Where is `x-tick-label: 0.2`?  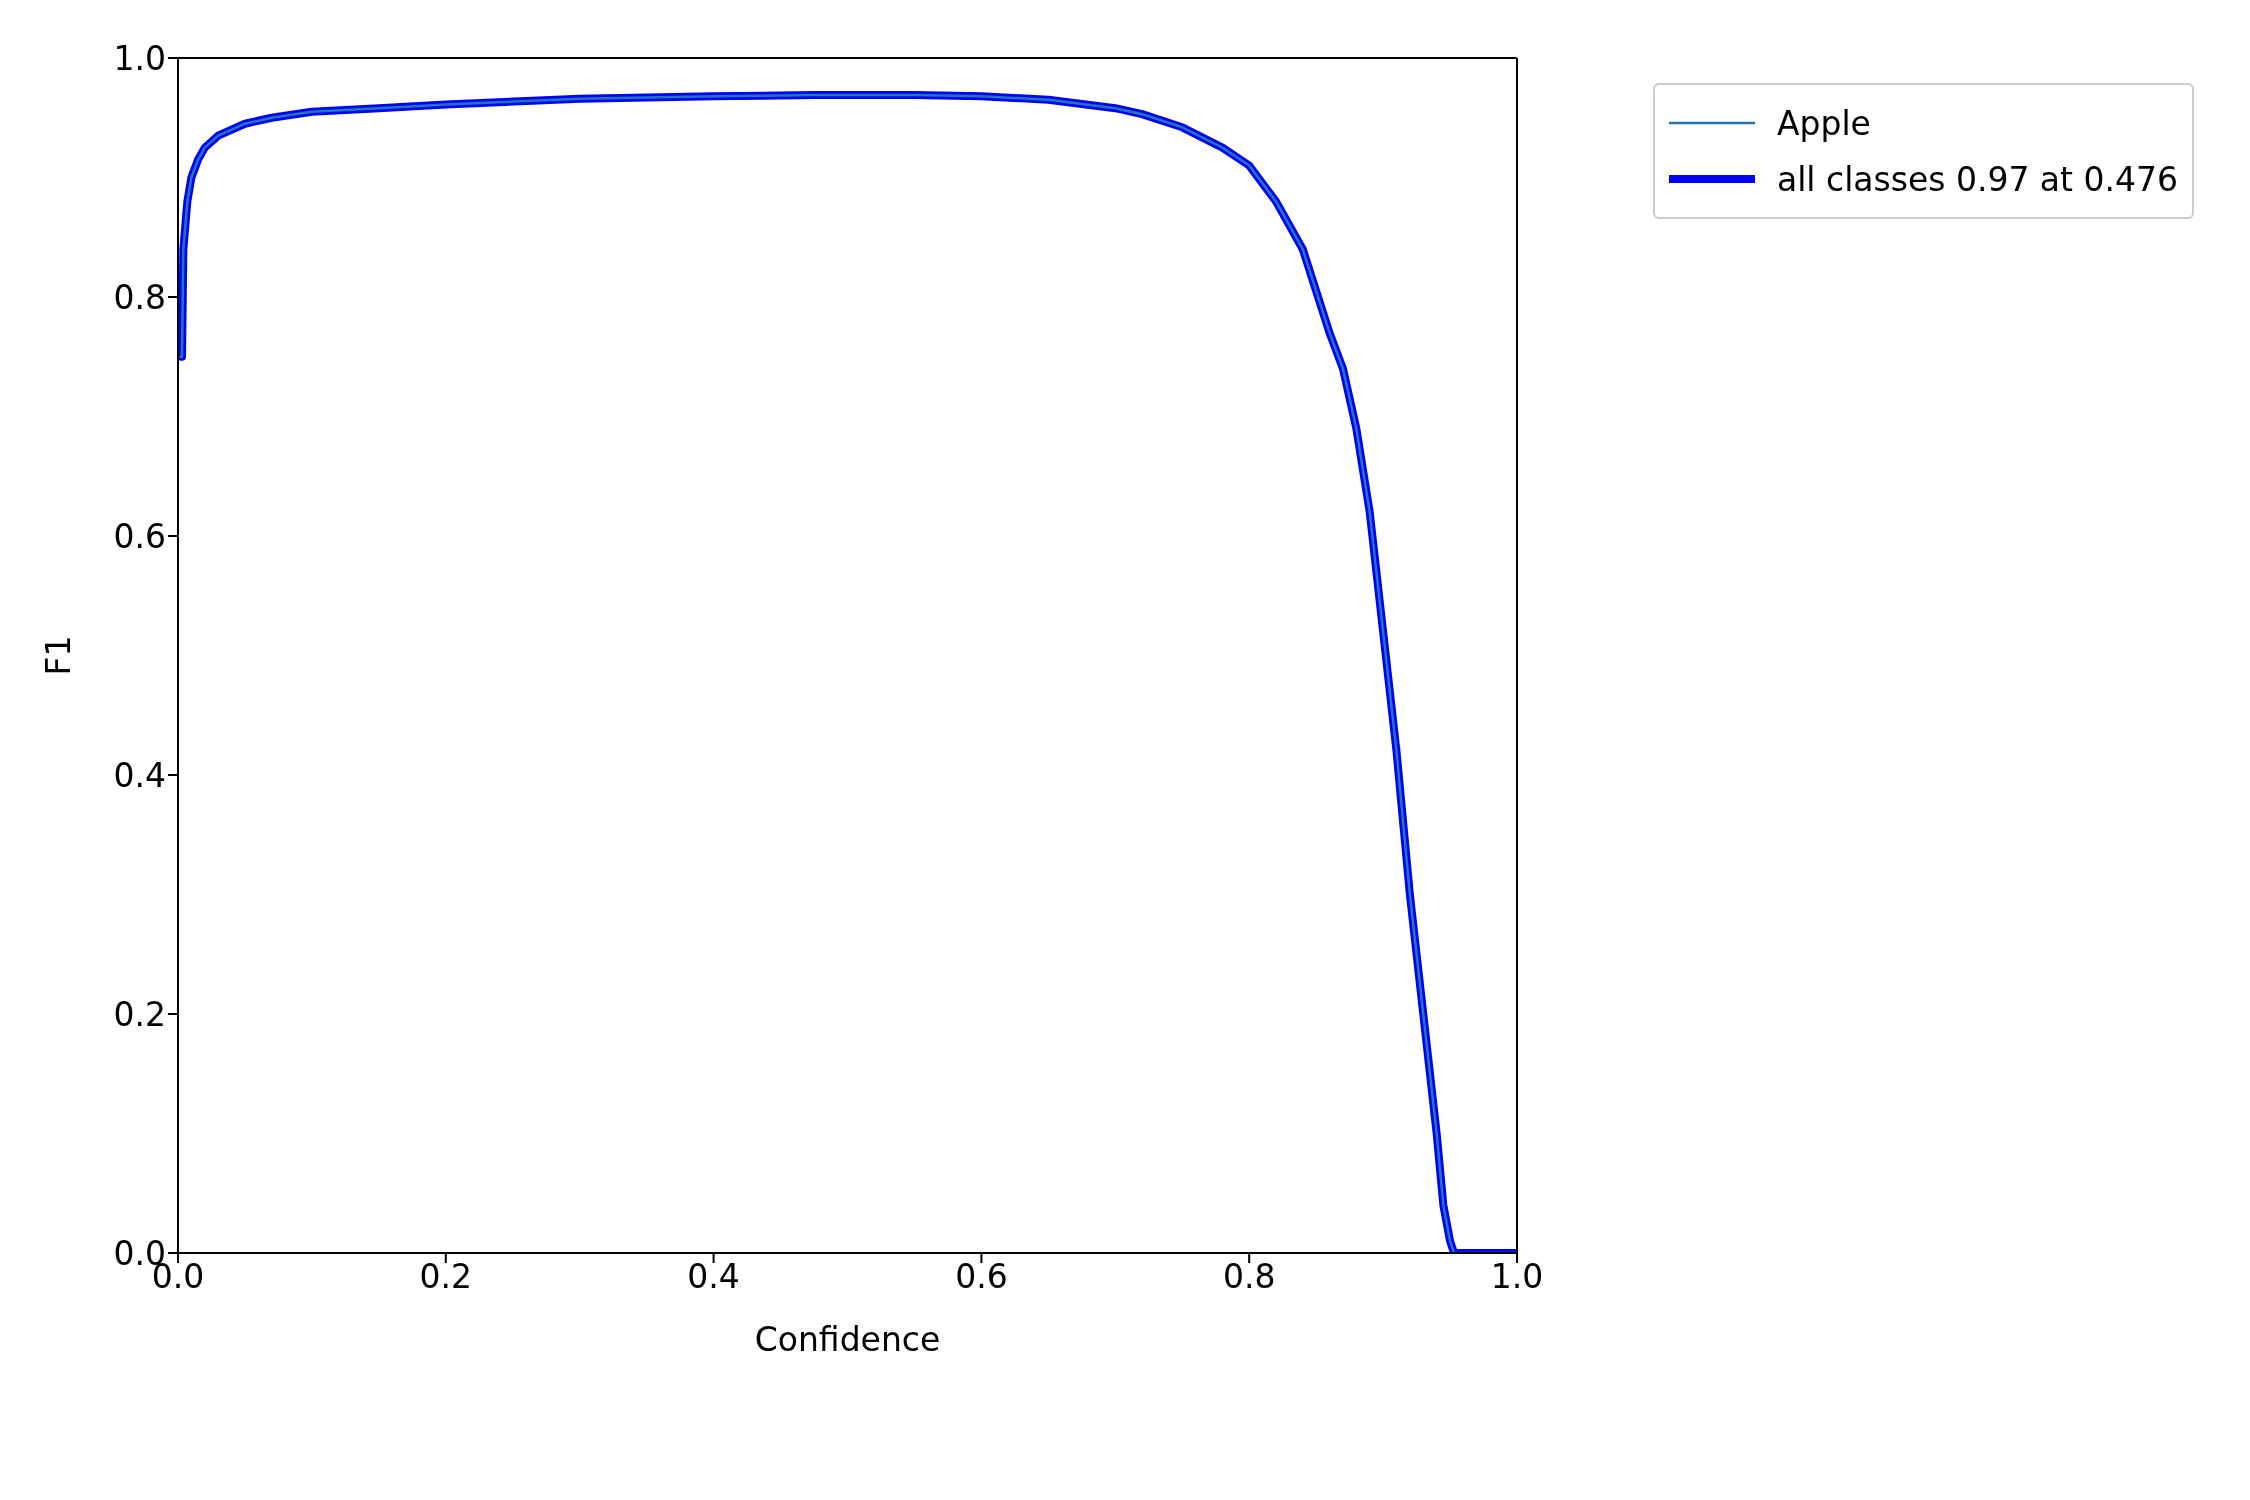
x-tick-label: 0.2 is located at coordinates (446, 1277).